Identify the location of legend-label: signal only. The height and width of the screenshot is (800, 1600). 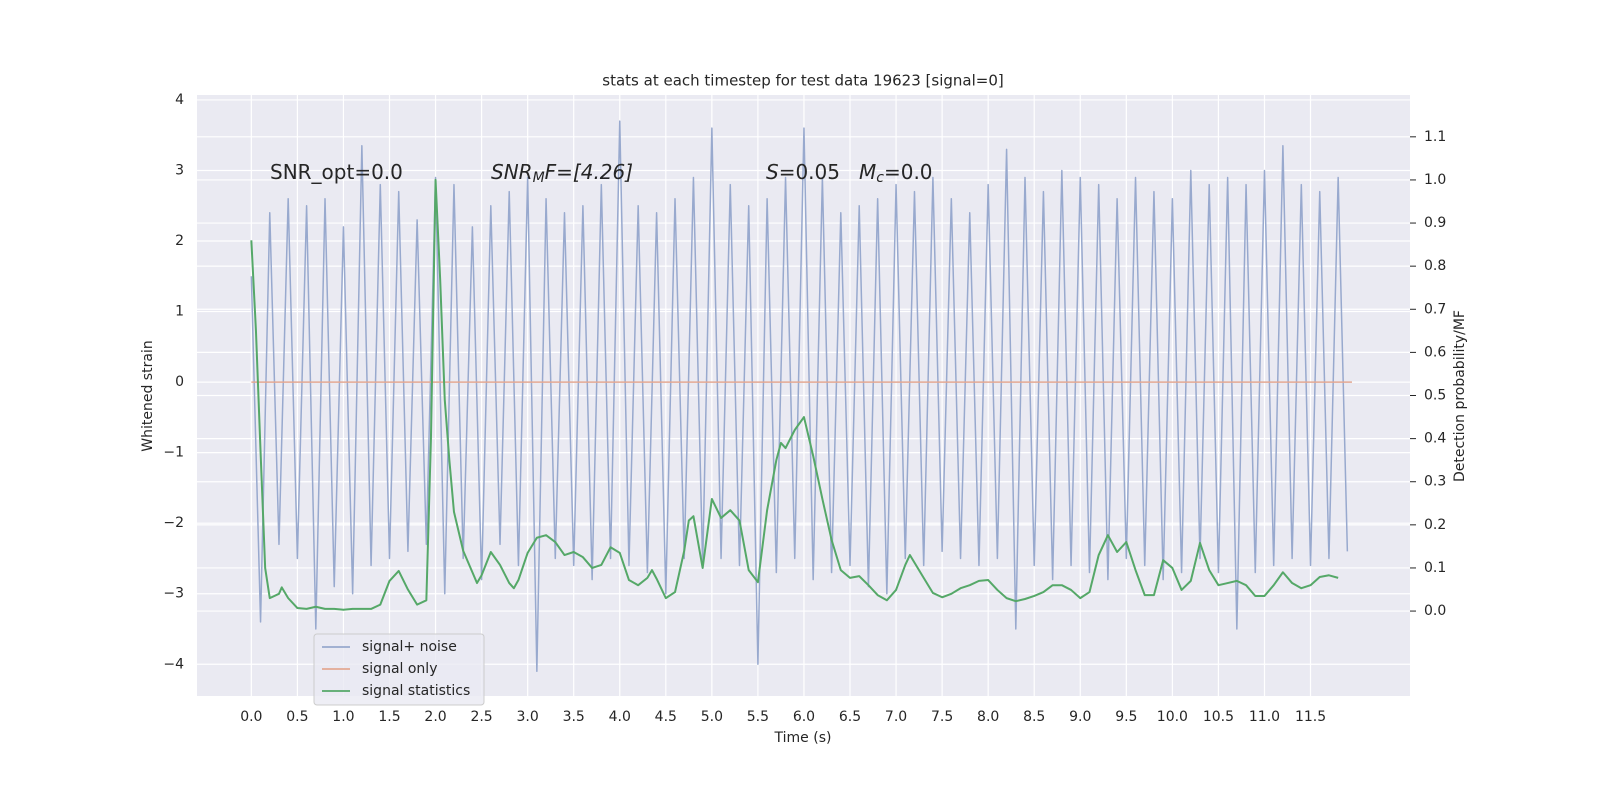
(399, 669).